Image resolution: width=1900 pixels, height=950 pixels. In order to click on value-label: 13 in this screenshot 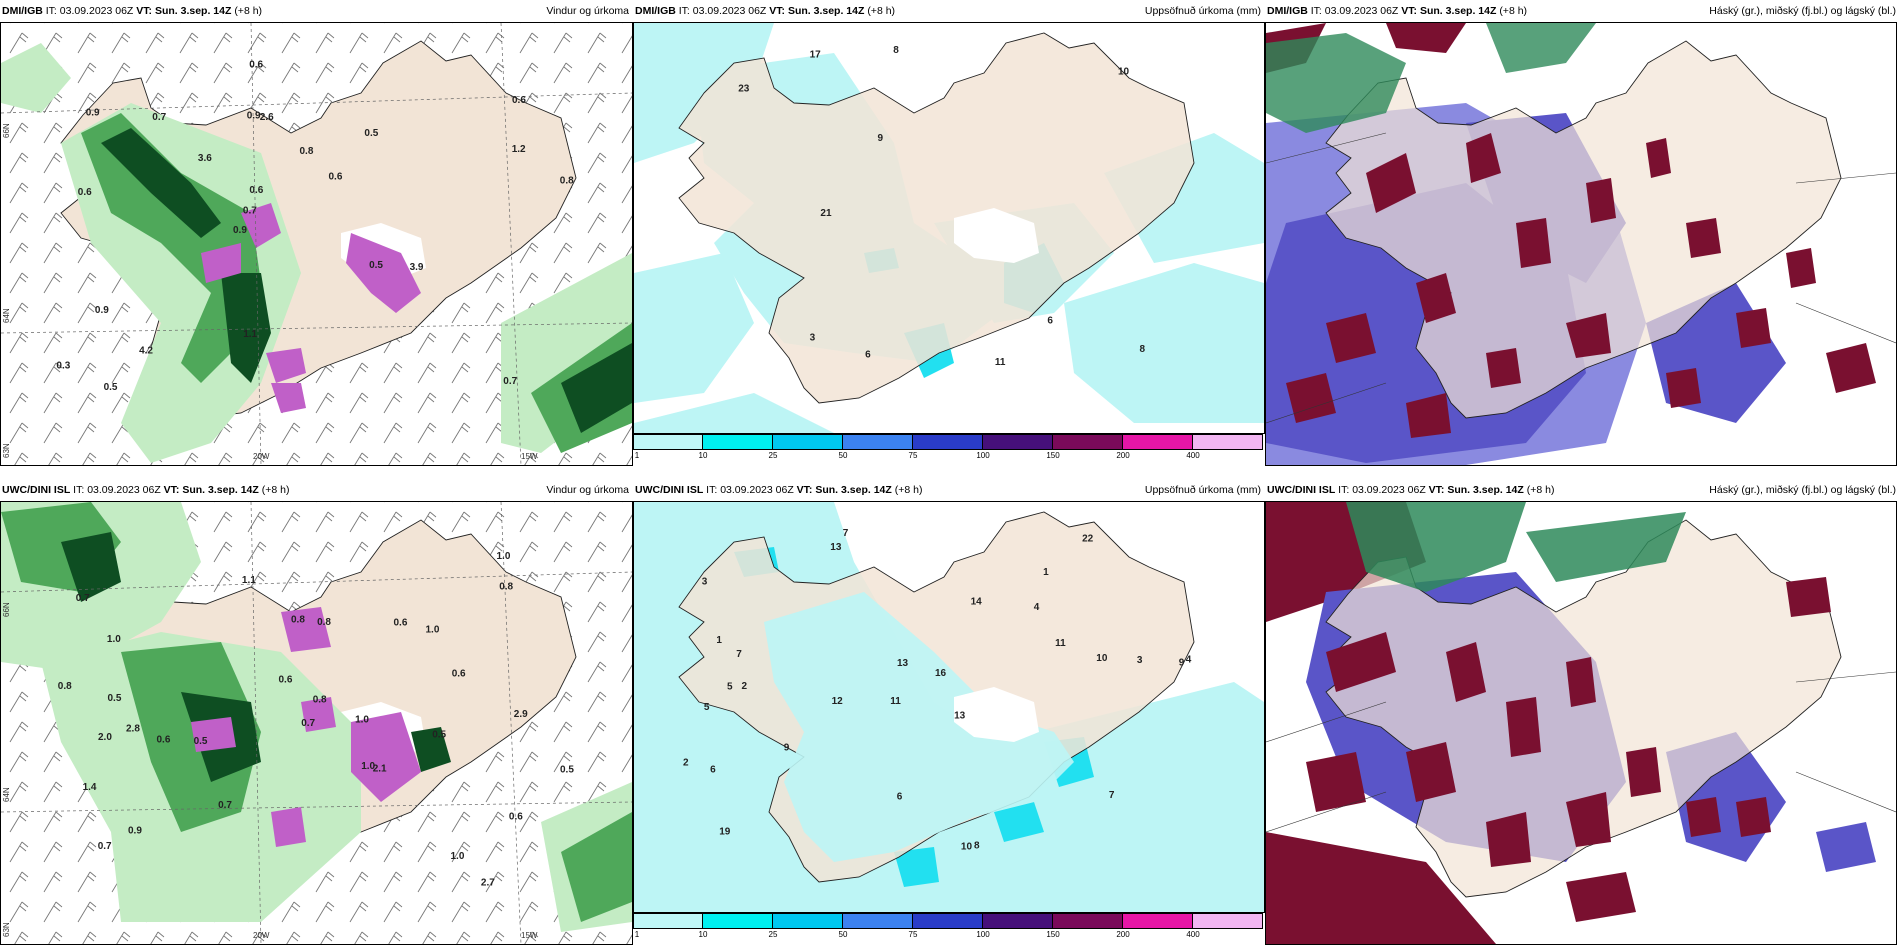, I will do `click(960, 716)`.